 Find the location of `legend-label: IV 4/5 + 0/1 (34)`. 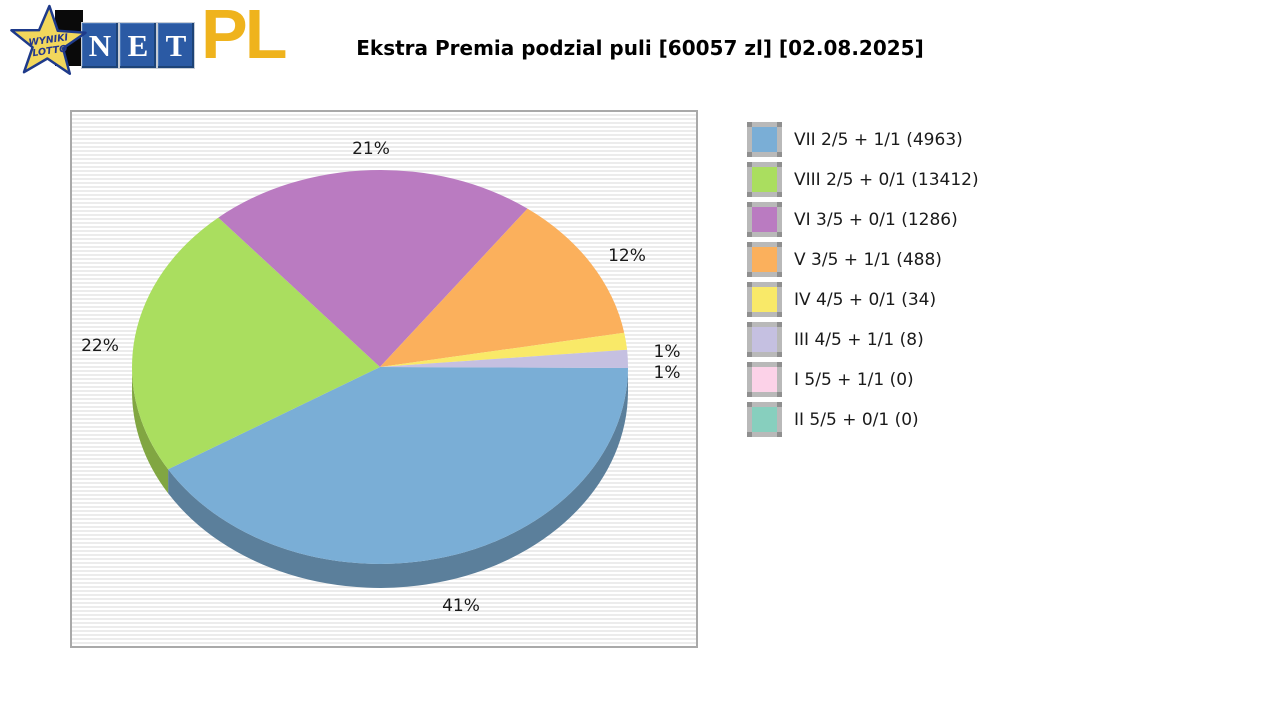

legend-label: IV 4/5 + 0/1 (34) is located at coordinates (865, 299).